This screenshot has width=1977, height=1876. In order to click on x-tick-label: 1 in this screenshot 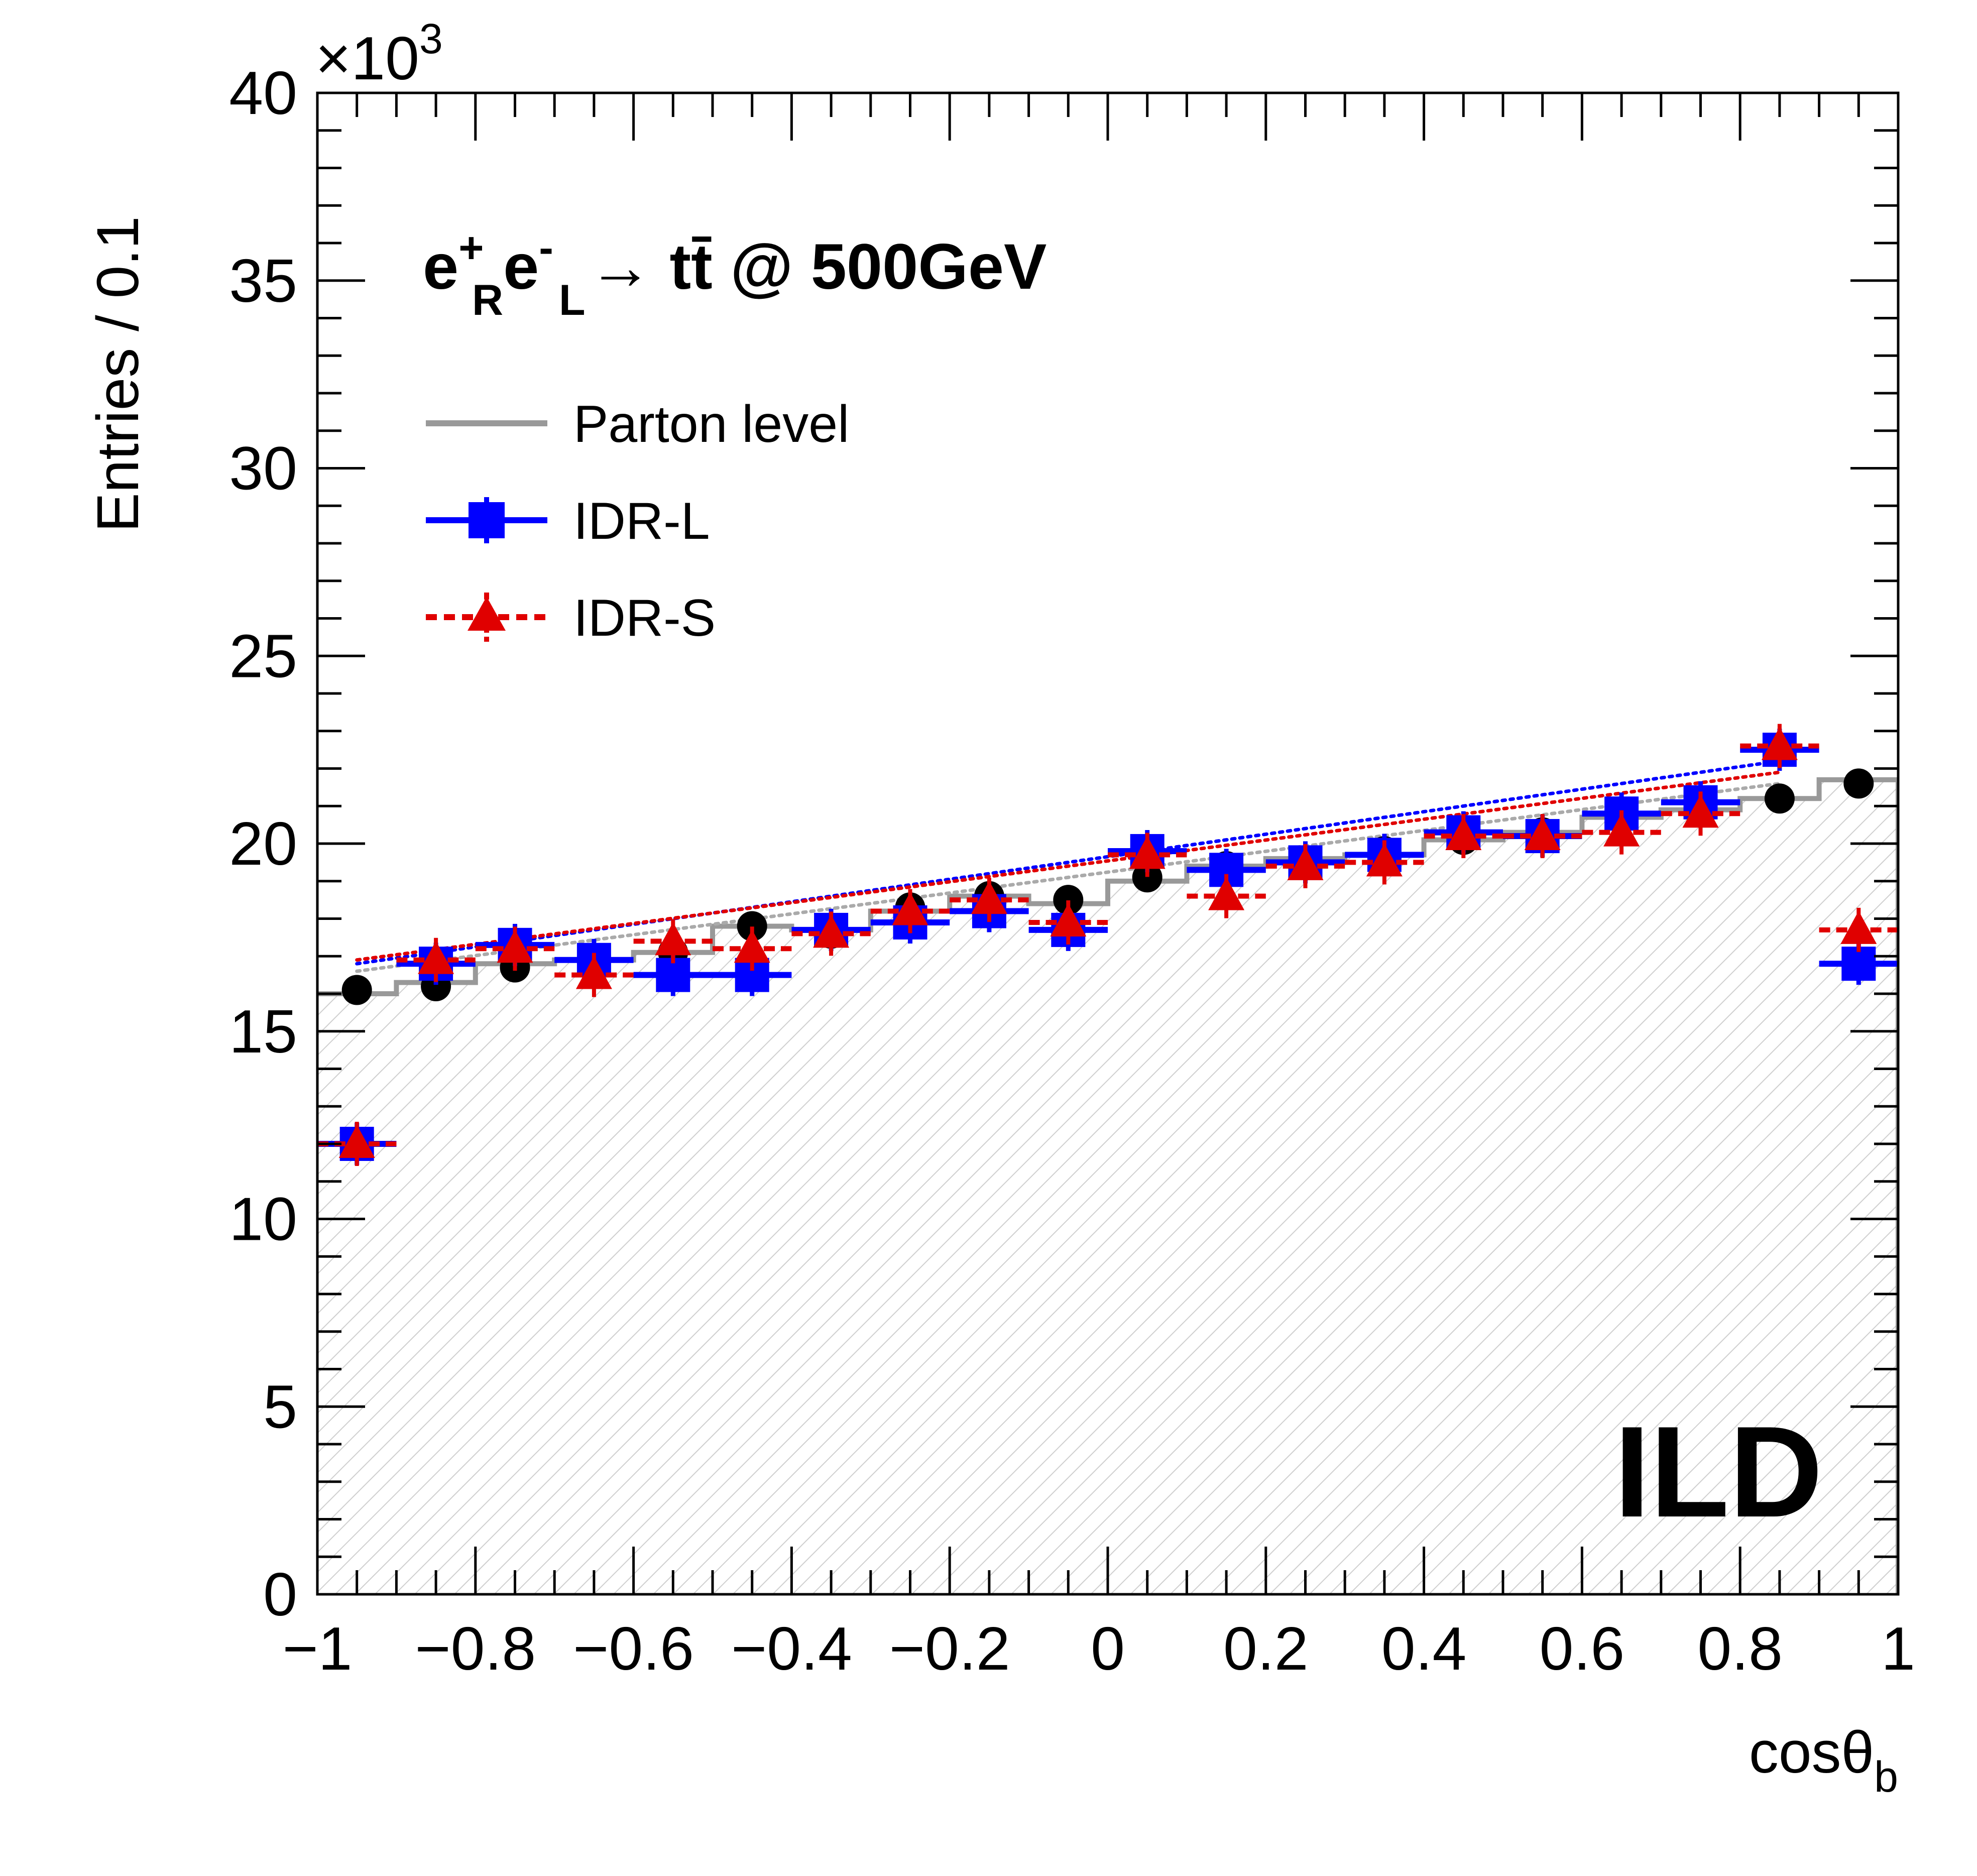, I will do `click(1898, 1648)`.